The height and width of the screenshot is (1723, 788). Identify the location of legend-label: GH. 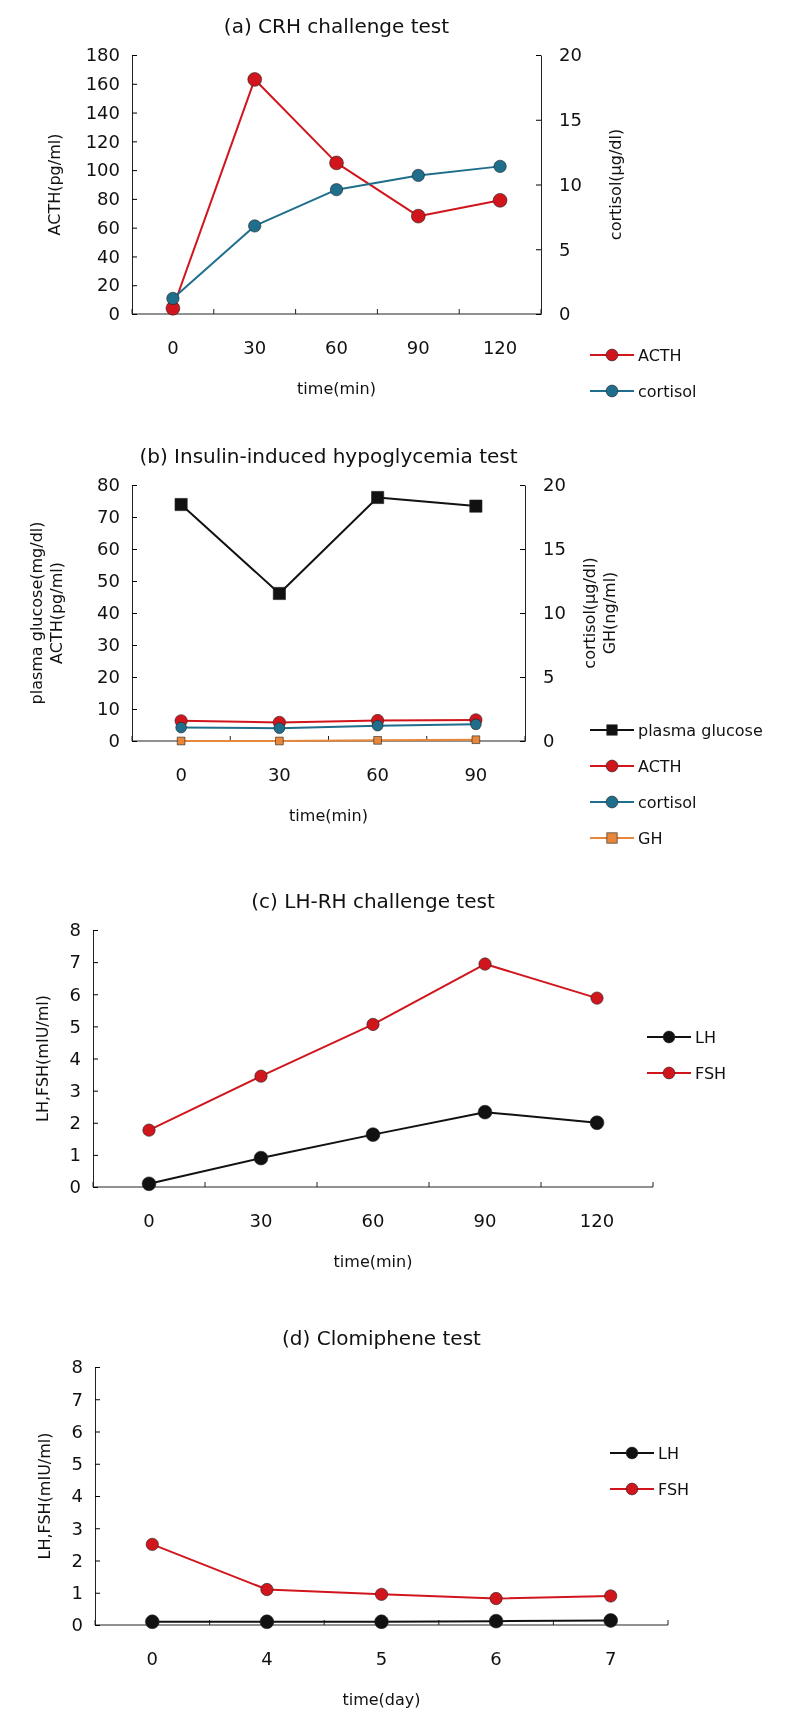
(650, 838).